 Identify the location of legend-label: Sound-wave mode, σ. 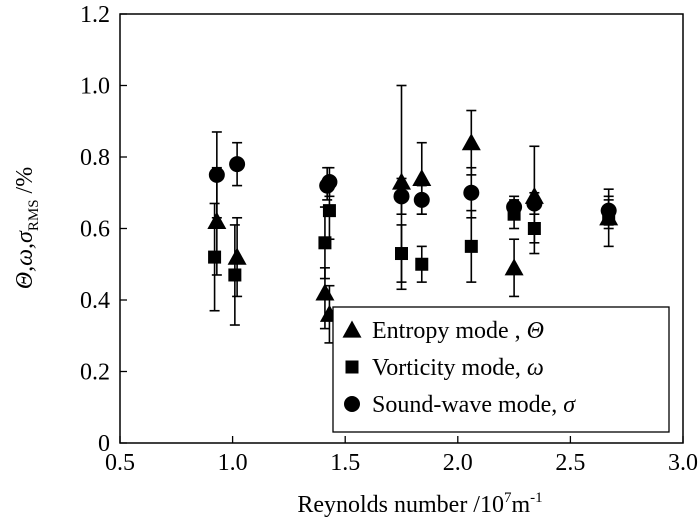
(474, 405).